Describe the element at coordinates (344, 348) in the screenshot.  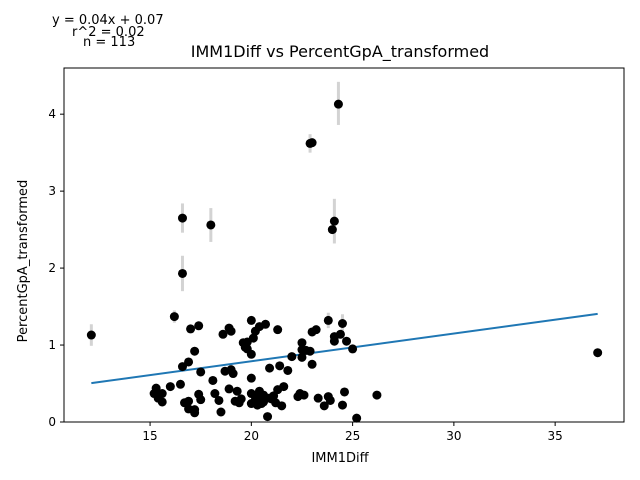
I see `regression-line` at that location.